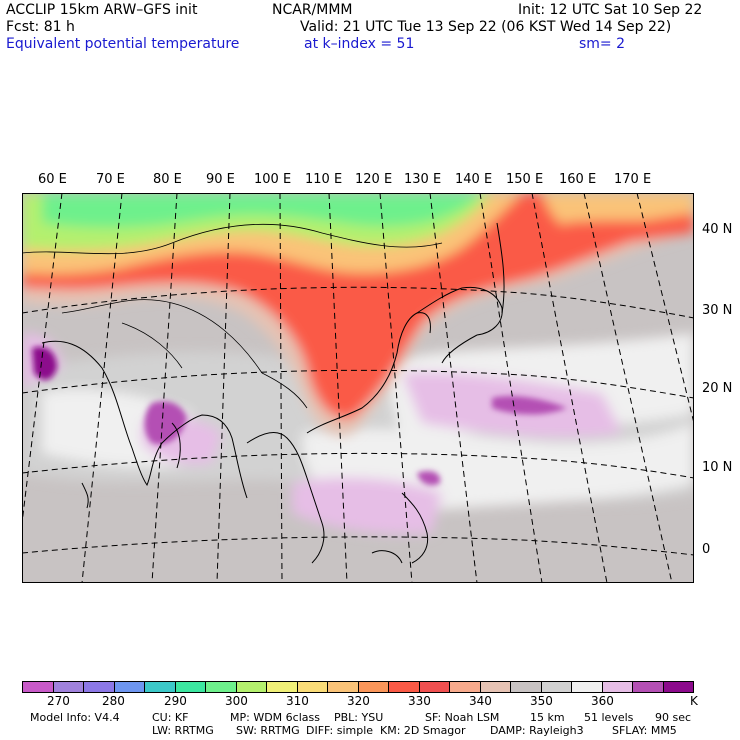 This screenshot has height=740, width=740. What do you see at coordinates (537, 730) in the screenshot?
I see `footer-damping: DAMP: Rayleigh3` at bounding box center [537, 730].